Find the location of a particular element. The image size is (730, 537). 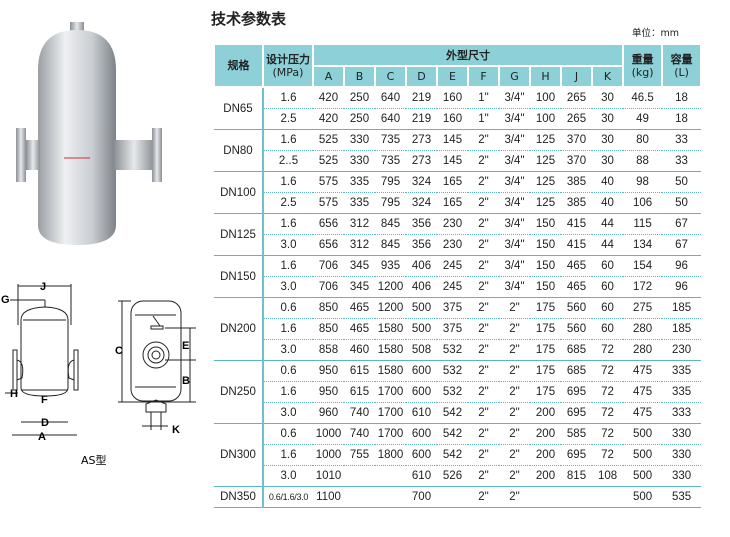

table-cell: 145 is located at coordinates (452, 161).